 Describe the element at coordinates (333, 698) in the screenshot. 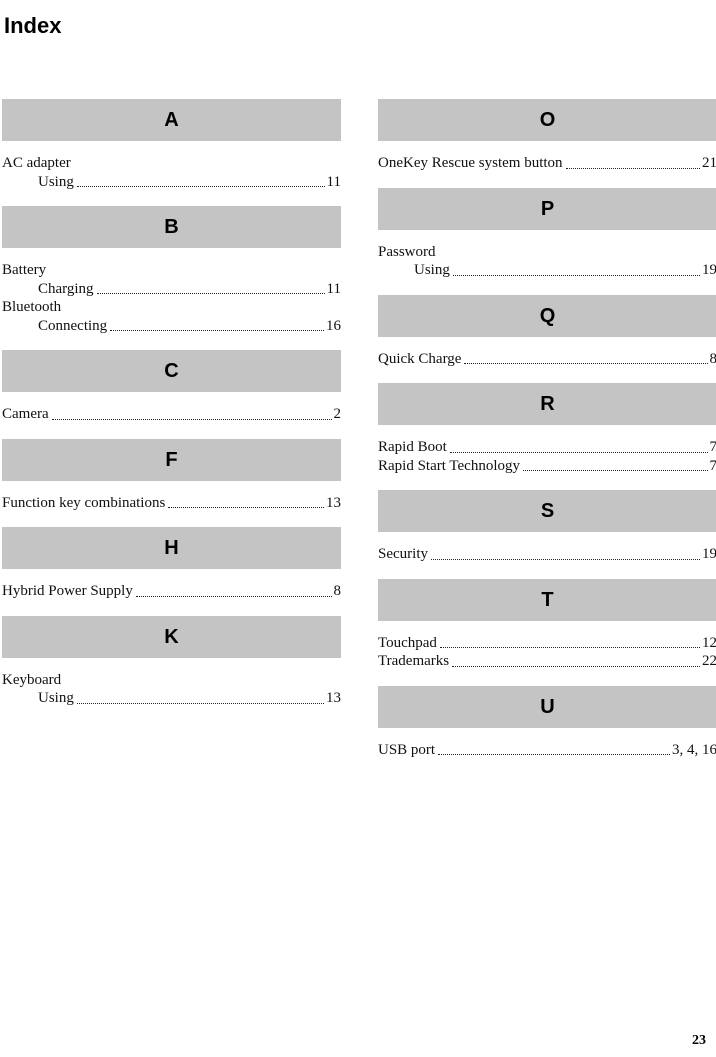

I see `entry-page-number: 13` at that location.